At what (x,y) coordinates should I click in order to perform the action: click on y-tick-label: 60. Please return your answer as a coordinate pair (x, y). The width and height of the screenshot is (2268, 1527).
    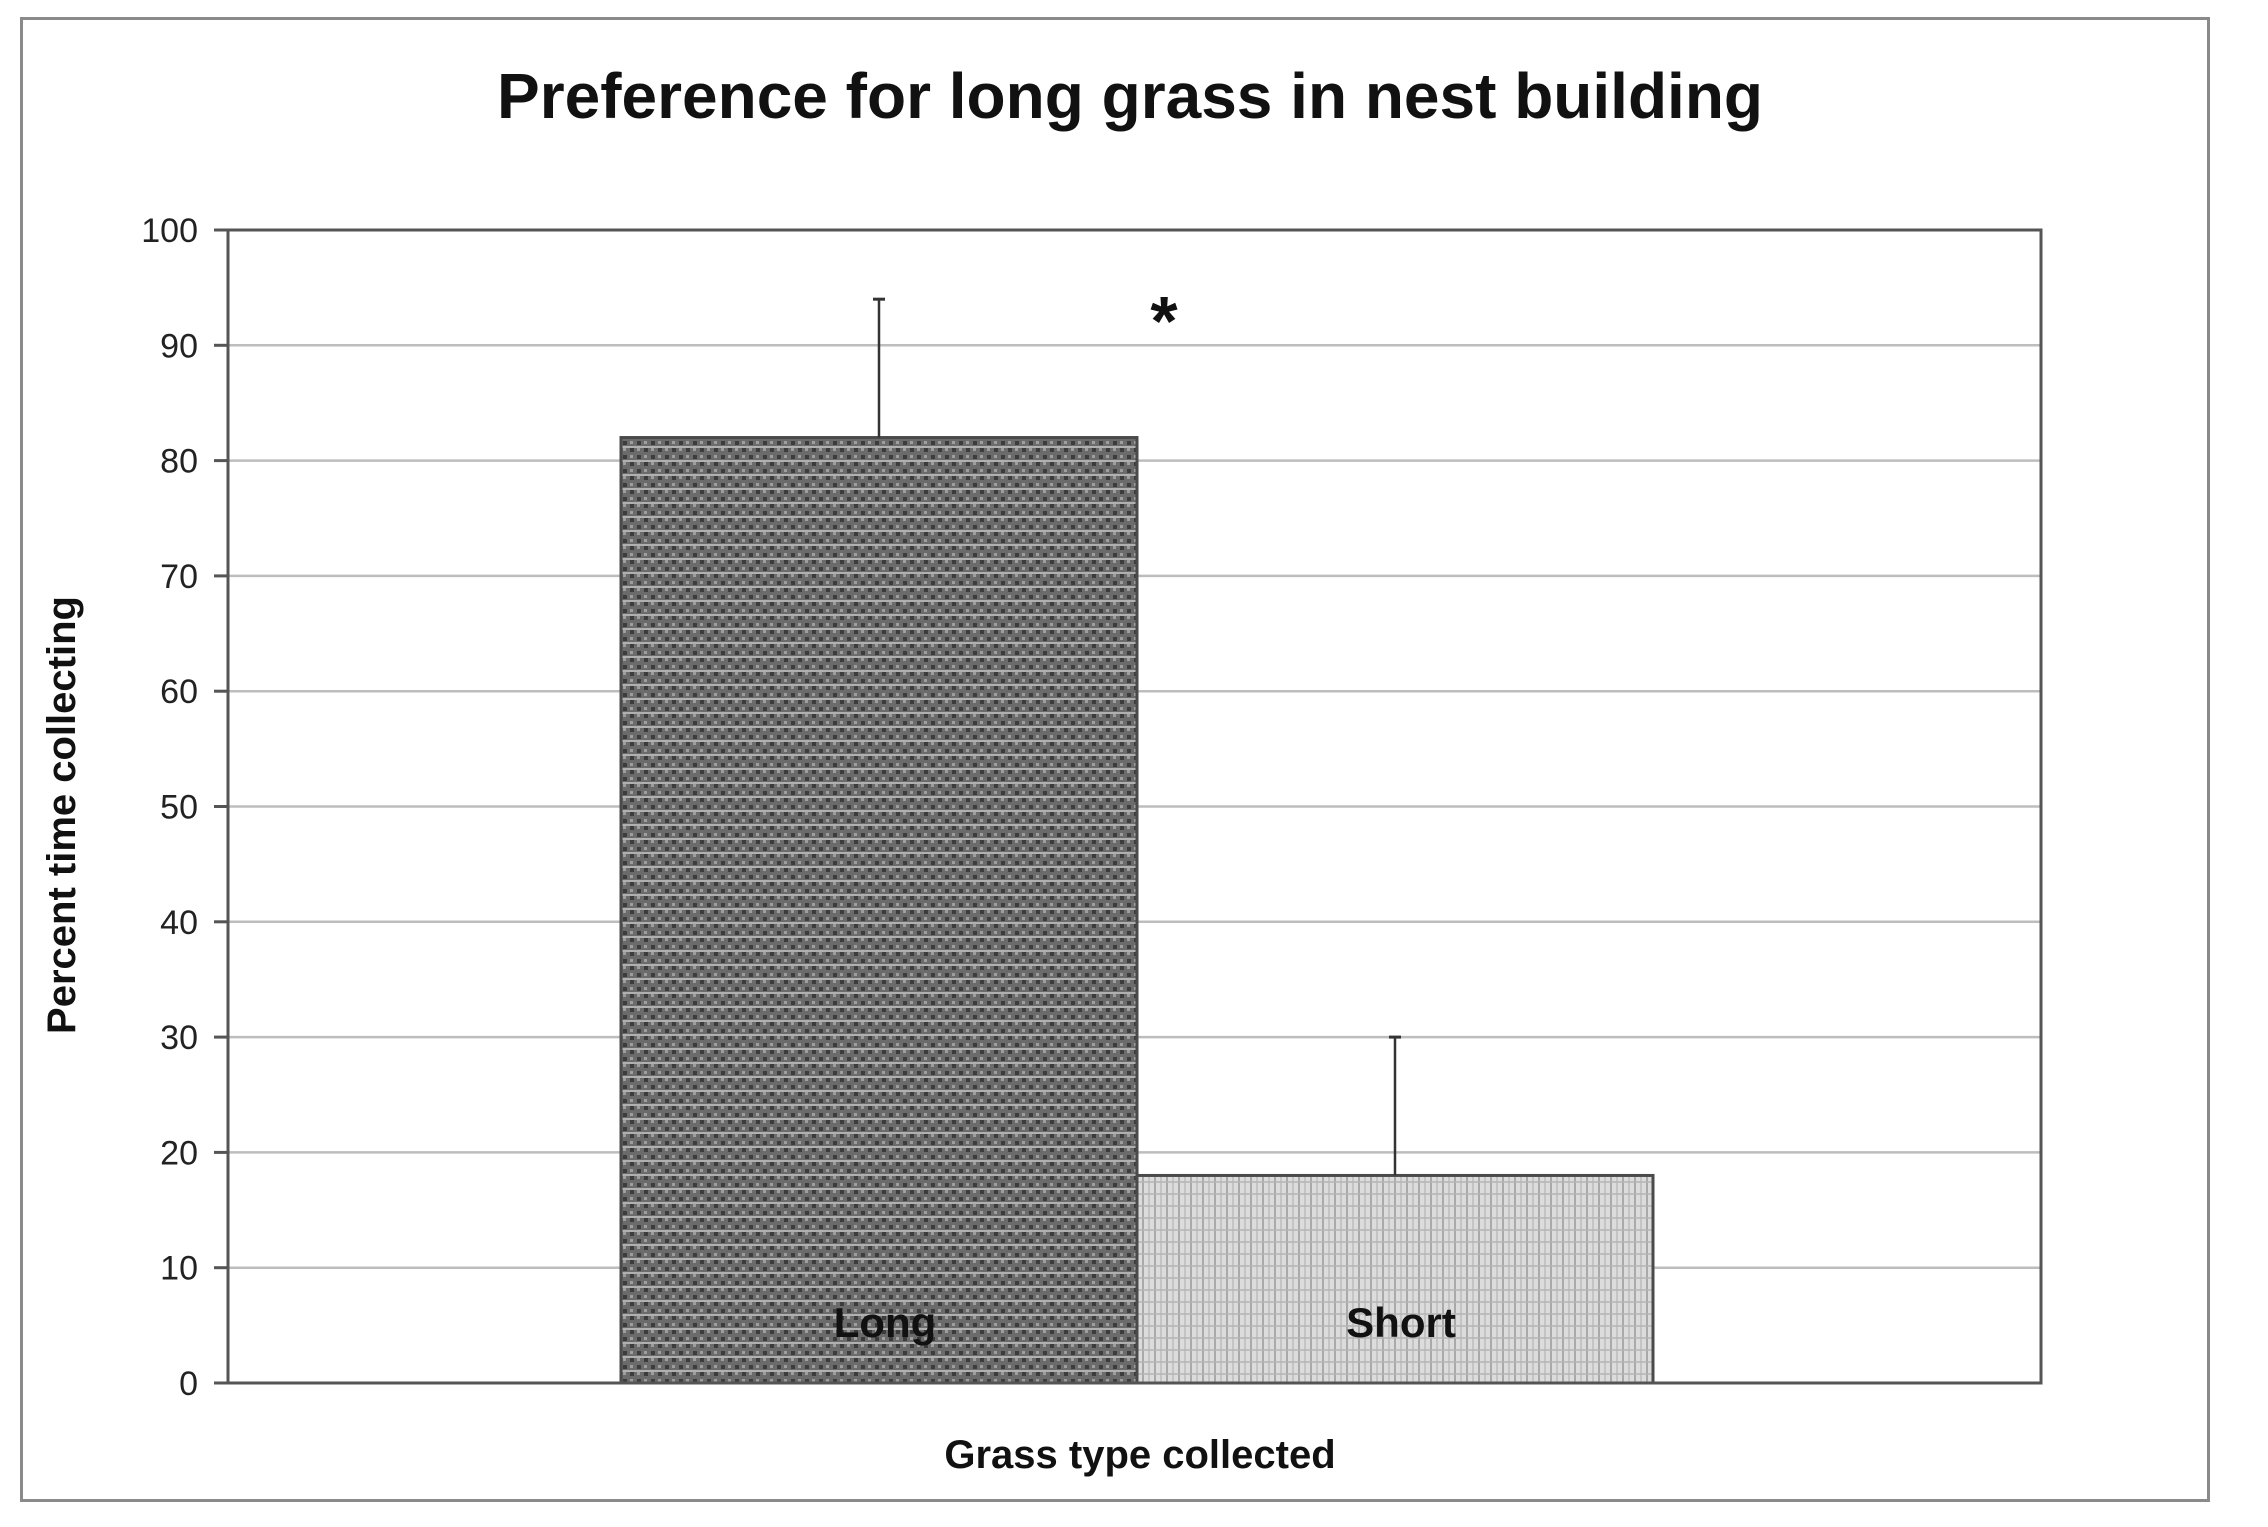
    Looking at the image, I should click on (179, 692).